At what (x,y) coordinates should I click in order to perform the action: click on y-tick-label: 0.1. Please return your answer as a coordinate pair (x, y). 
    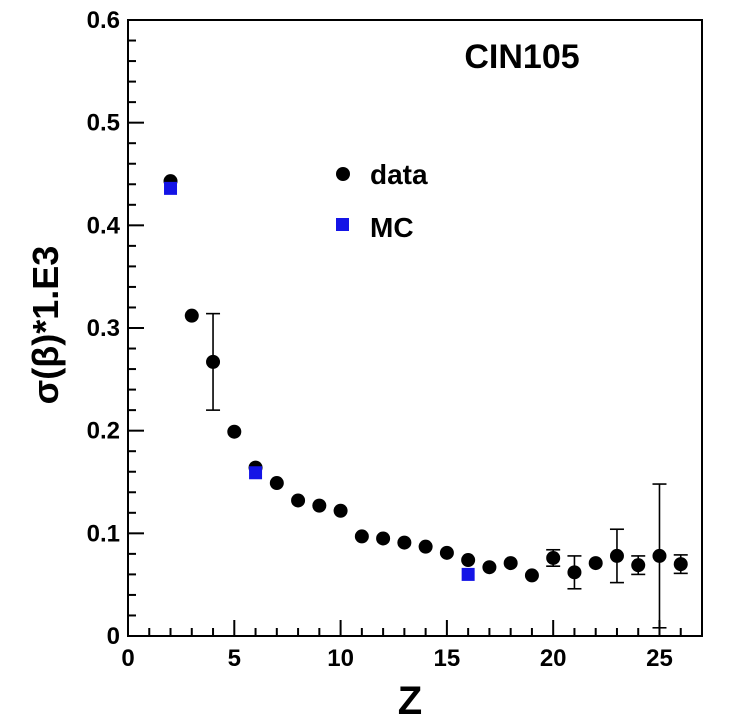
    Looking at the image, I should click on (103, 533).